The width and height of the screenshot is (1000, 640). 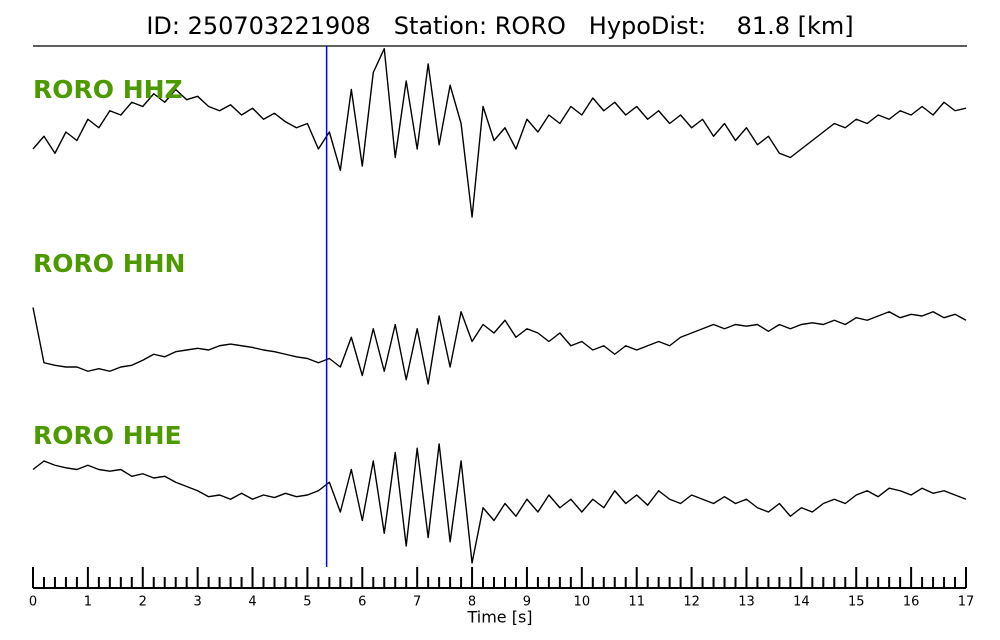 What do you see at coordinates (527, 602) in the screenshot?
I see `x-tick-label: 9` at bounding box center [527, 602].